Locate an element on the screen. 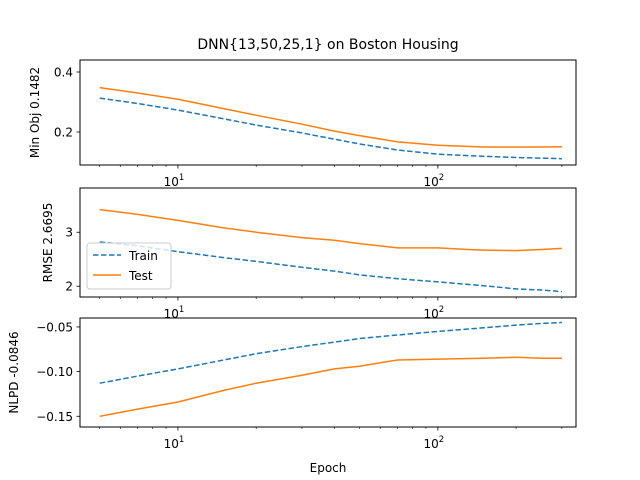 Image resolution: width=640 pixels, height=480 pixels. legend: Train Test is located at coordinates (129, 266).